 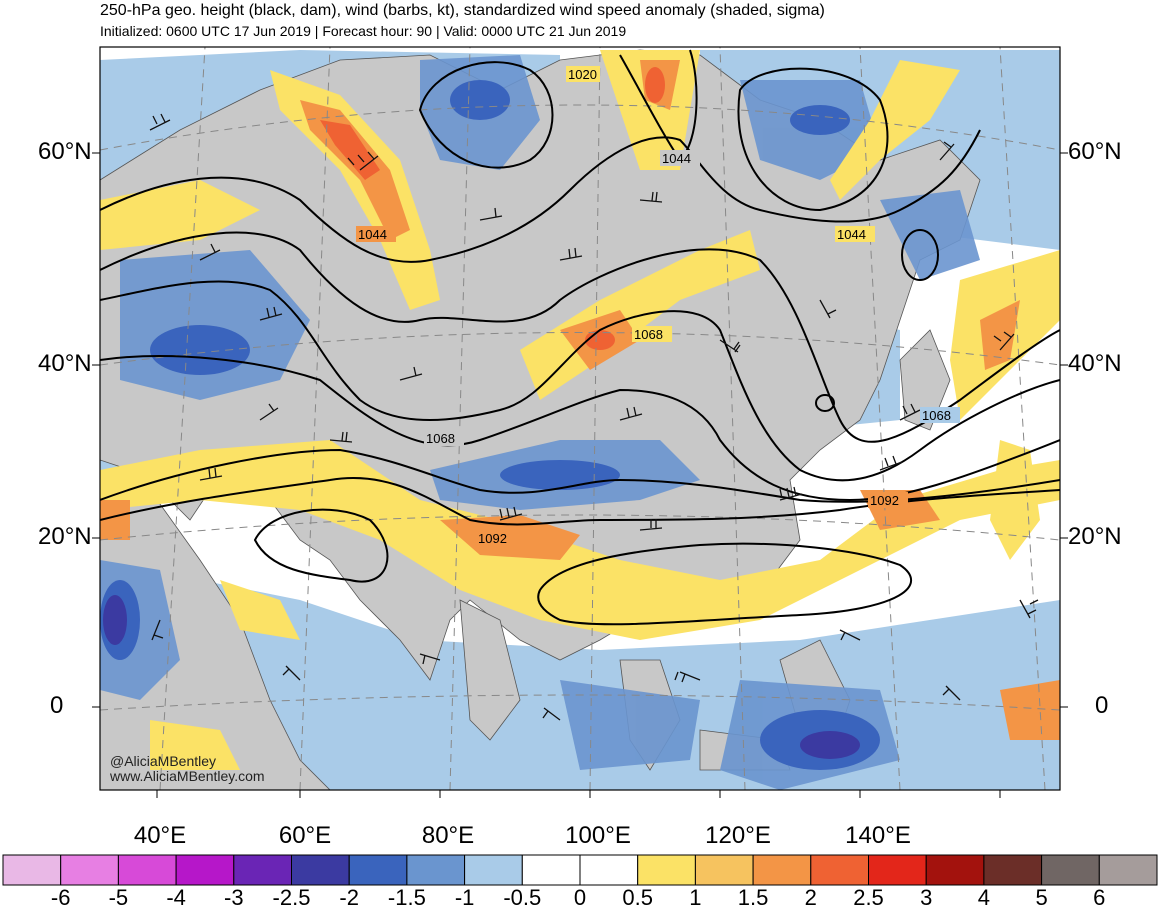 What do you see at coordinates (1095, 151) in the screenshot?
I see `lat-label-60n-right: 60°N` at bounding box center [1095, 151].